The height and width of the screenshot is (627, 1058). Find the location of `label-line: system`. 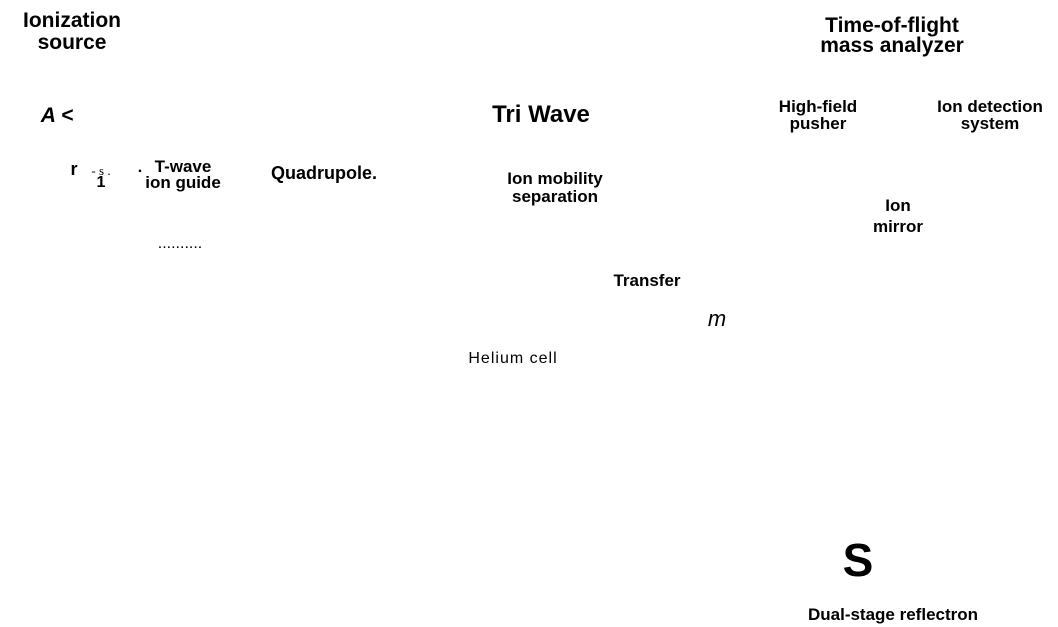

label-line: system is located at coordinates (990, 123).